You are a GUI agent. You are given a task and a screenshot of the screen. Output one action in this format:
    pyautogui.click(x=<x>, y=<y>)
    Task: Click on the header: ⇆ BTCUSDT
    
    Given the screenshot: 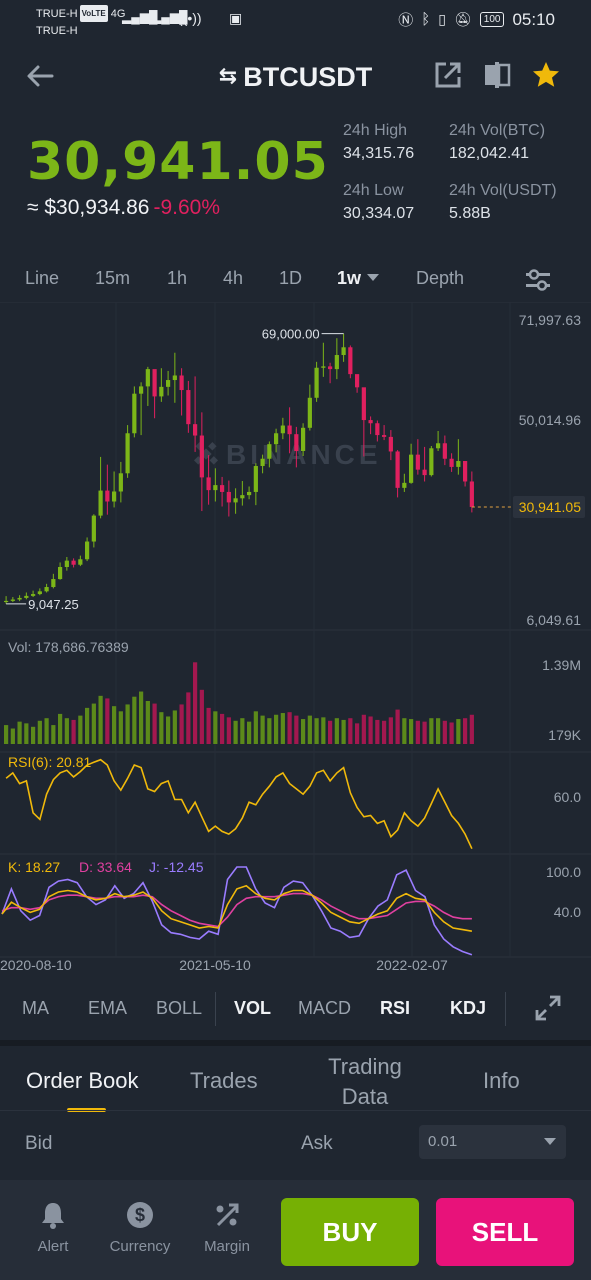 What is the action you would take?
    pyautogui.click(x=295, y=78)
    